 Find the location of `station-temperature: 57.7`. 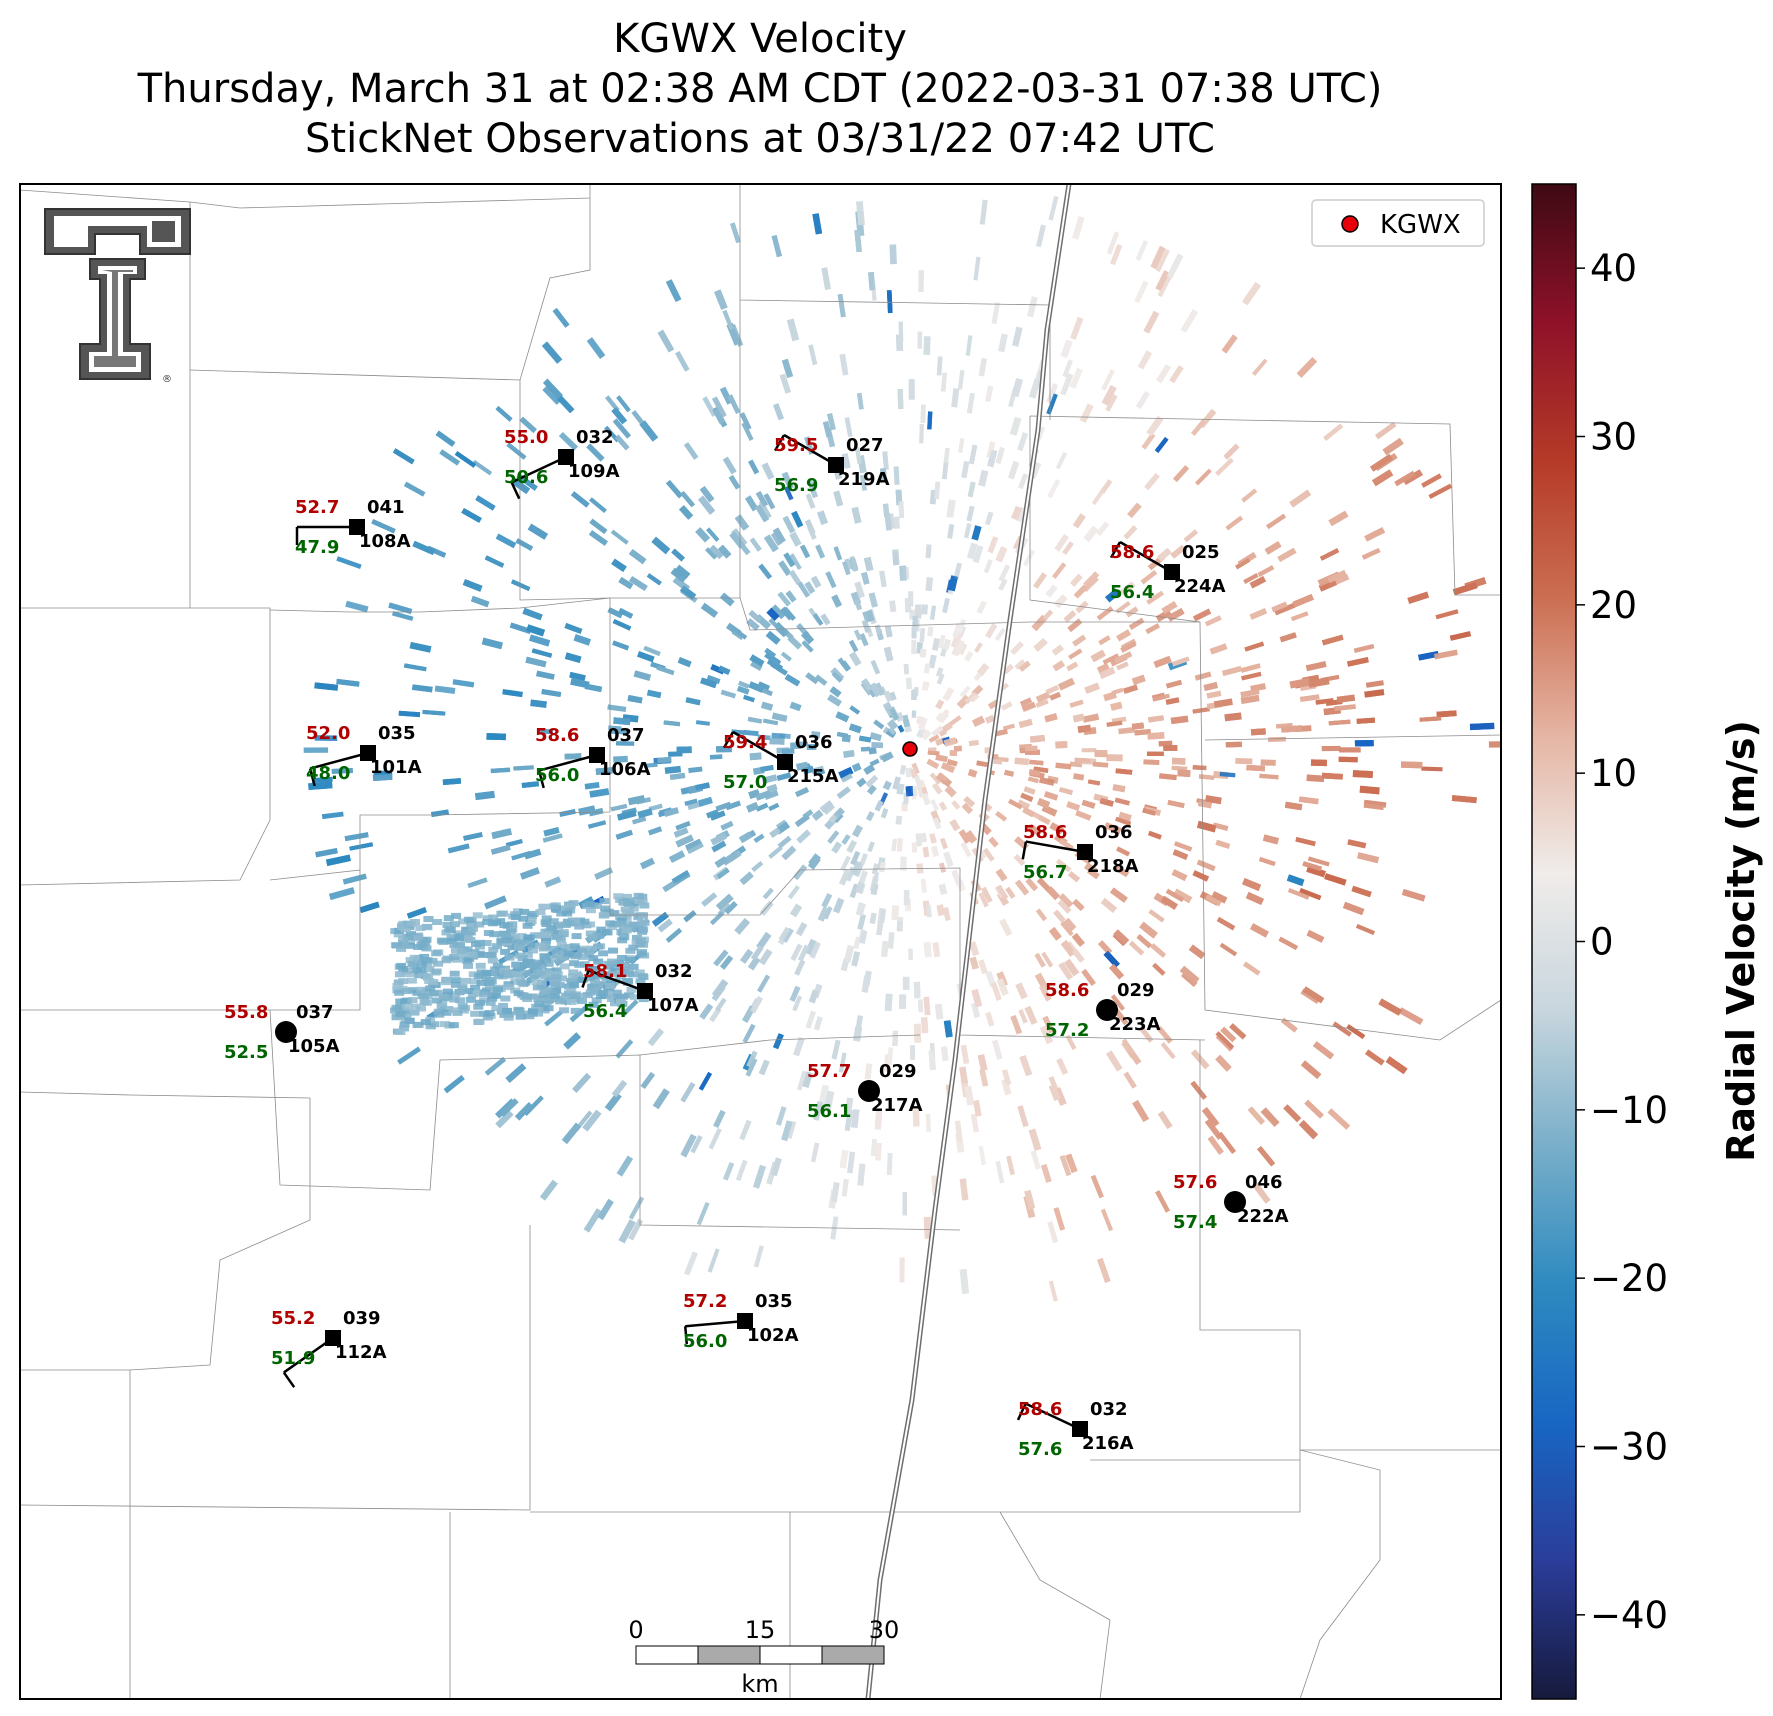

station-temperature: 57.7 is located at coordinates (829, 1071).